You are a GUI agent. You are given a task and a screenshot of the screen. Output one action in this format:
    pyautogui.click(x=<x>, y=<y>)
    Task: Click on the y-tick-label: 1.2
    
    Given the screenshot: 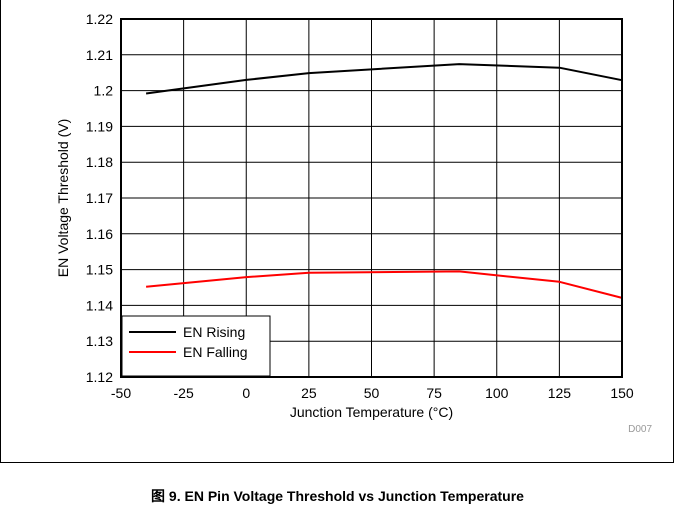 What is the action you would take?
    pyautogui.click(x=104, y=91)
    